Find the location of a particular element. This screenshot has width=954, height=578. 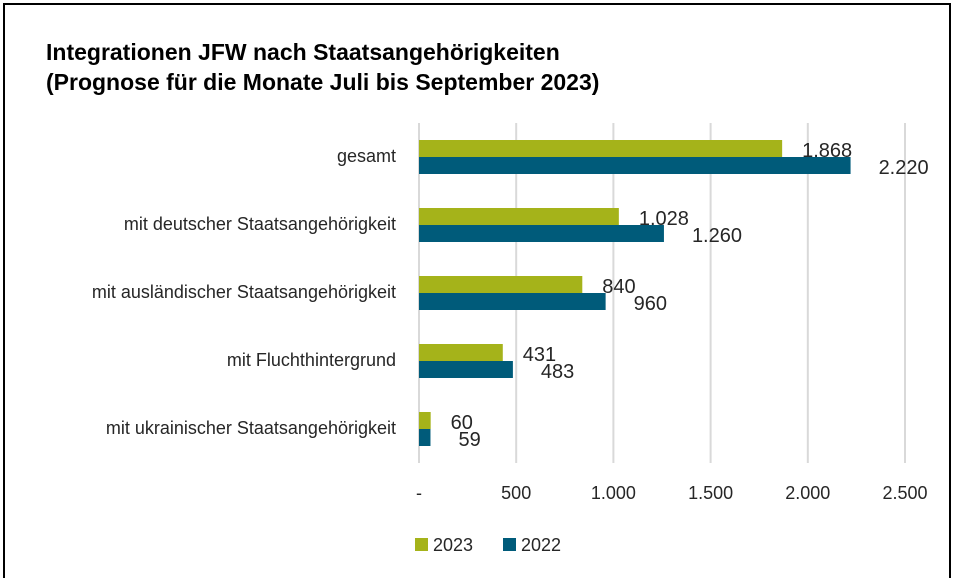

value-label: 431 is located at coordinates (539, 355).